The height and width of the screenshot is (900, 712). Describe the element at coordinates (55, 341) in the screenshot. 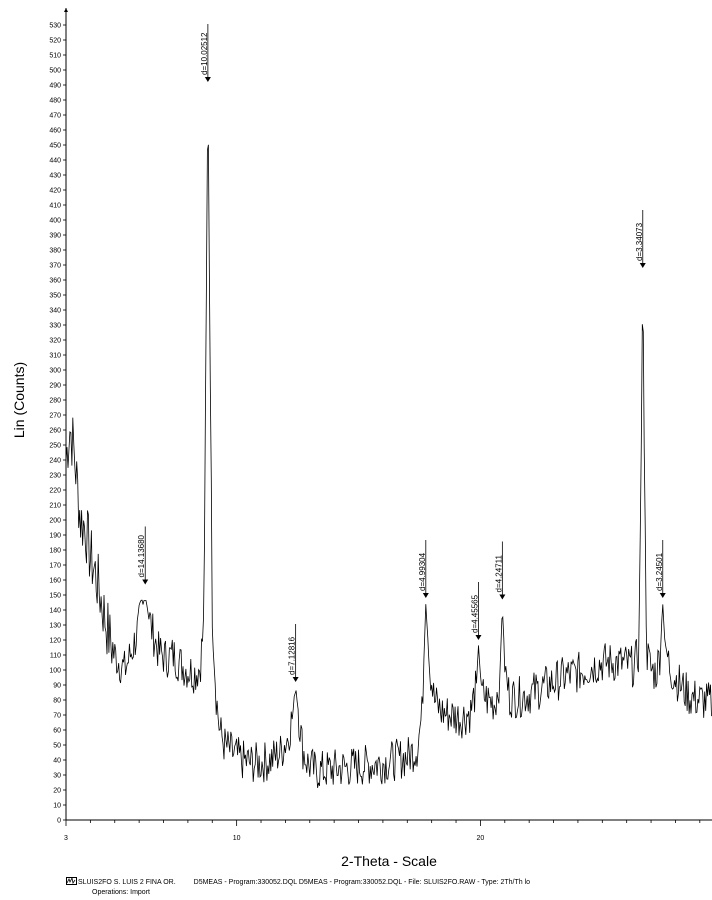

I see `y-tick-label: 320` at that location.